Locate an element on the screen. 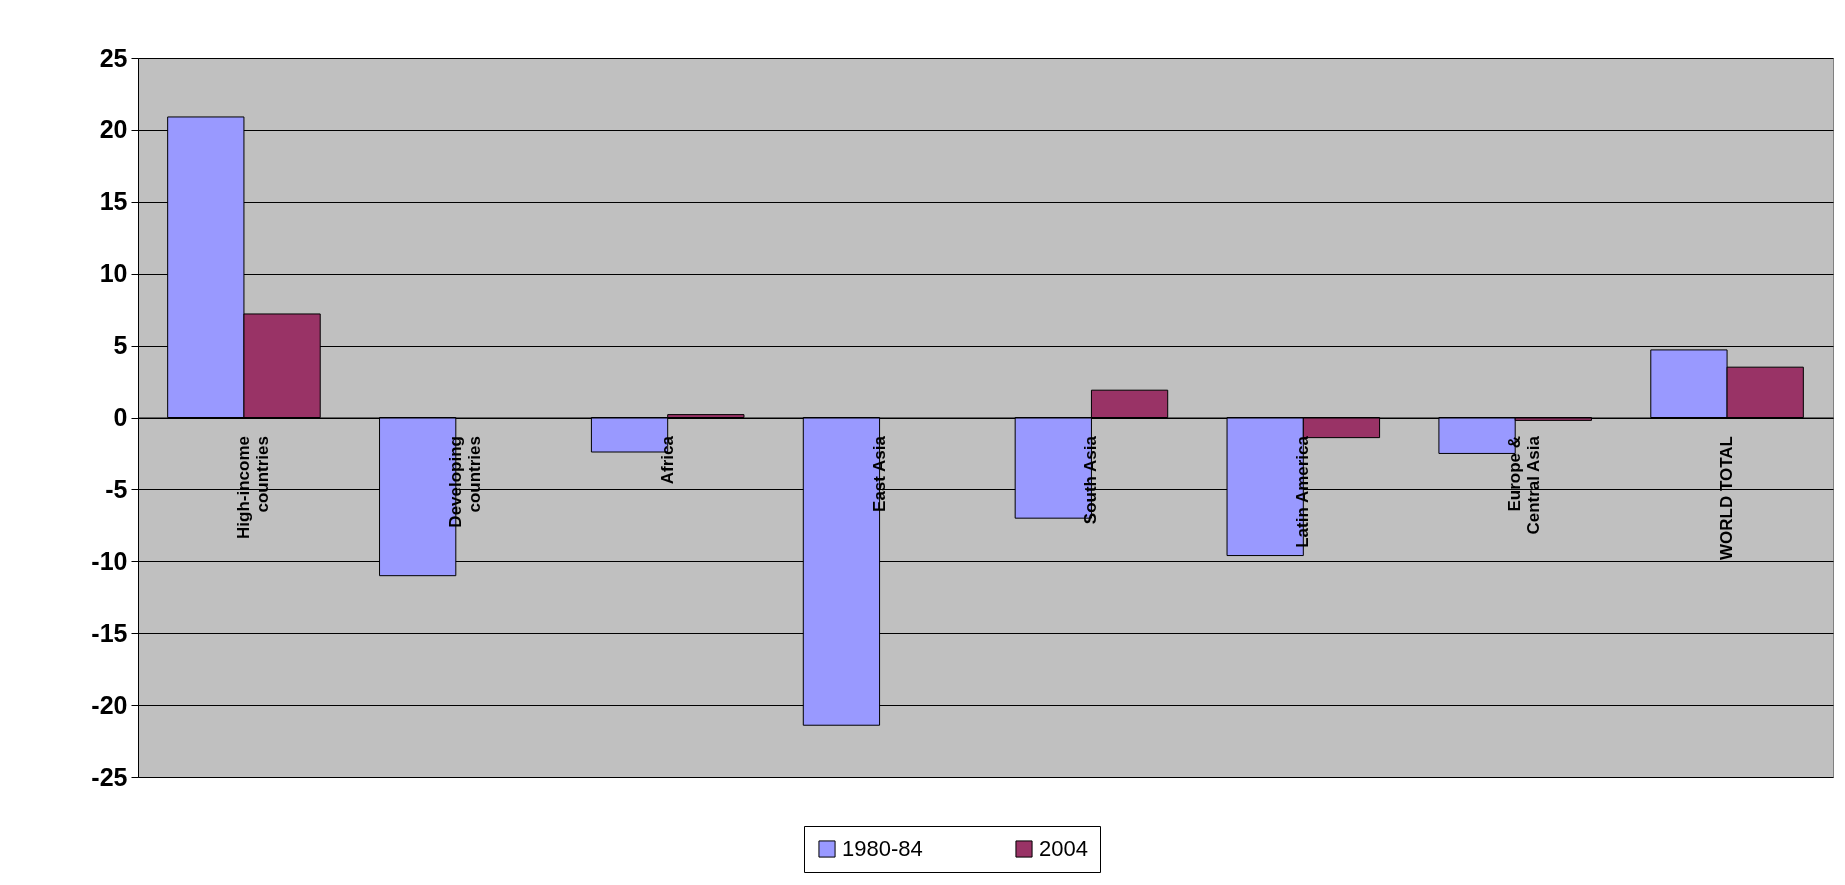  legend-label: 1980-84 is located at coordinates (882, 848).